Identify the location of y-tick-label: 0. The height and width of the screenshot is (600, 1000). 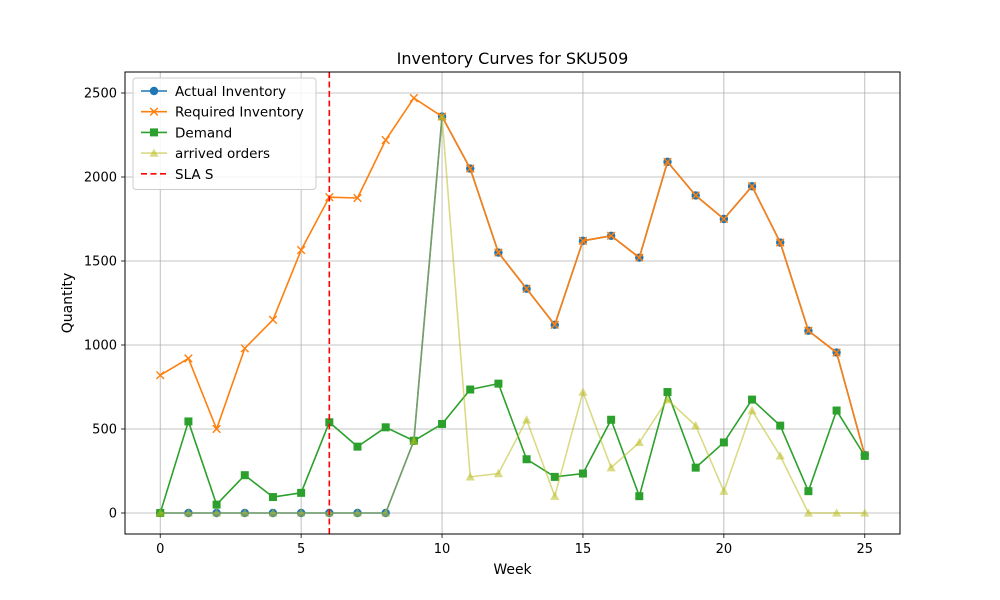
(113, 514).